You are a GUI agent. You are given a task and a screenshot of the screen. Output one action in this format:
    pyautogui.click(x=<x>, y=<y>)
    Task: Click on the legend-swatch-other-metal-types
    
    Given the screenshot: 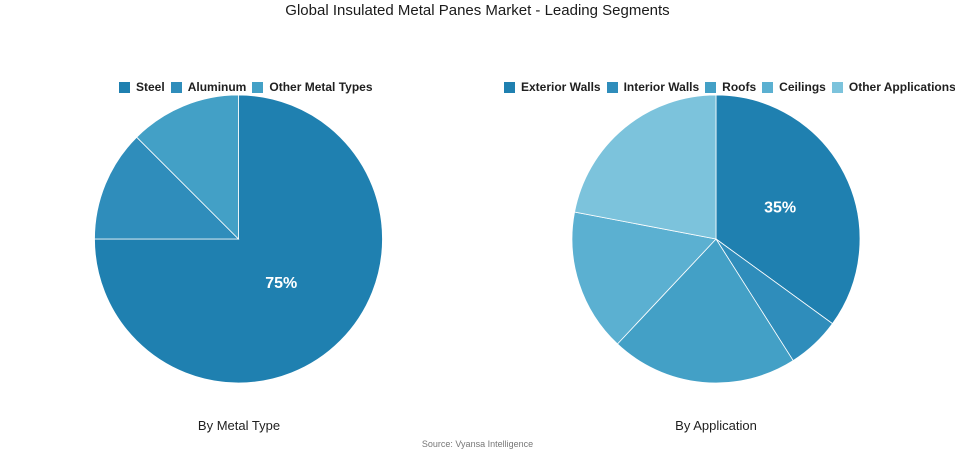 What is the action you would take?
    pyautogui.click(x=258, y=87)
    